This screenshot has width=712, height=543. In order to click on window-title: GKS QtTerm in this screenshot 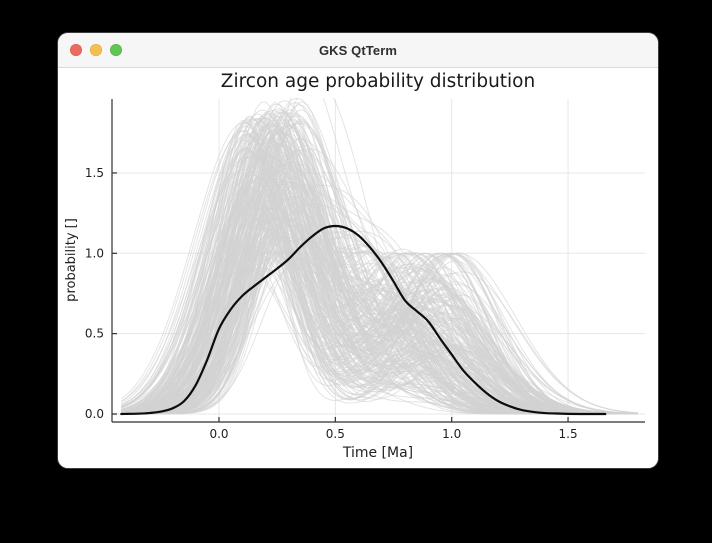, I will do `click(358, 50)`.